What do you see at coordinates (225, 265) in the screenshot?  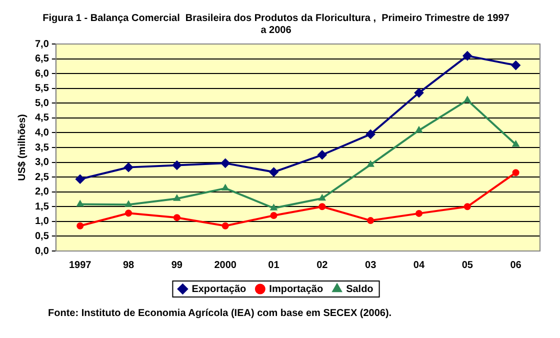 I see `x-tick-label: 2000` at bounding box center [225, 265].